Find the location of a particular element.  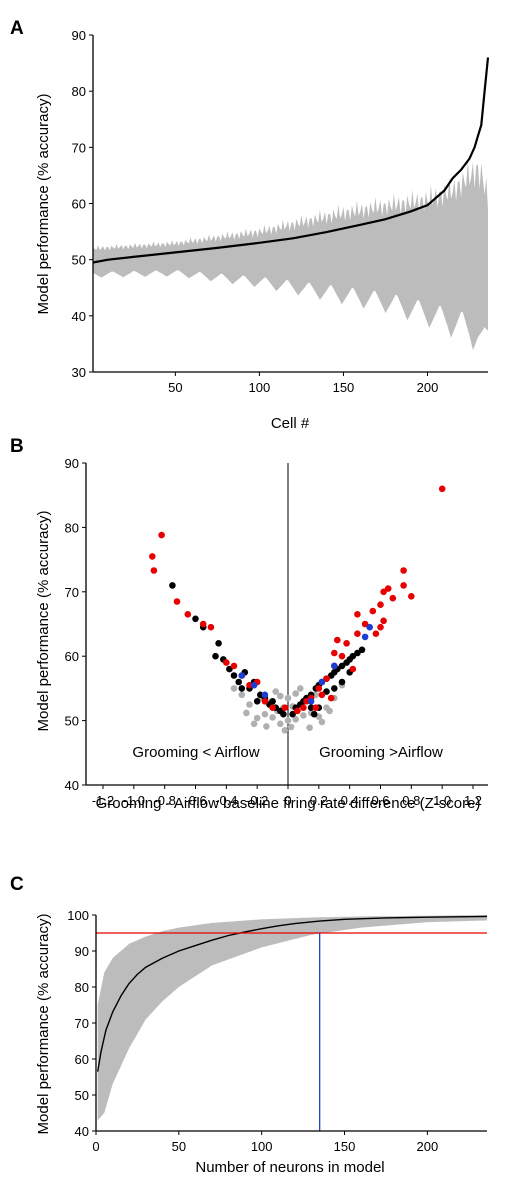

panel-c-line-layer is located at coordinates (292, 1023).